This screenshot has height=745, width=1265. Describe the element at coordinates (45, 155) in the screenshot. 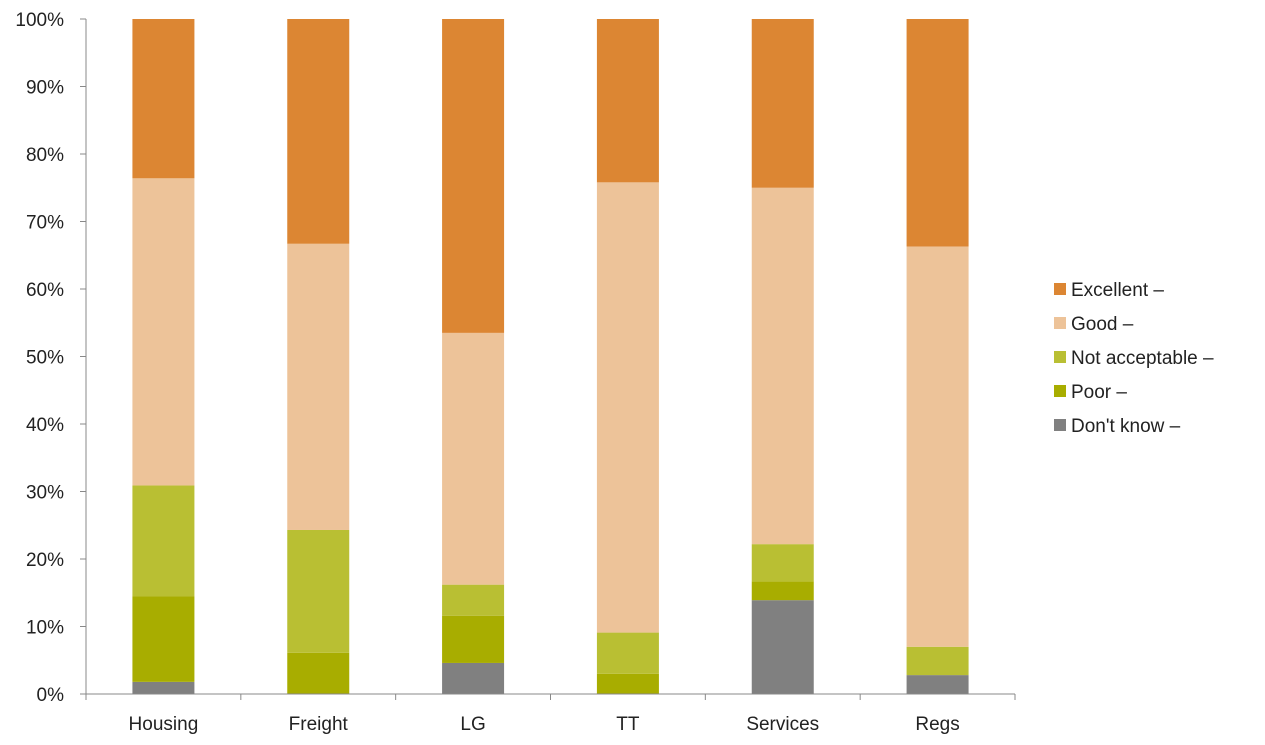

I see `y-tick-label: 80%` at that location.